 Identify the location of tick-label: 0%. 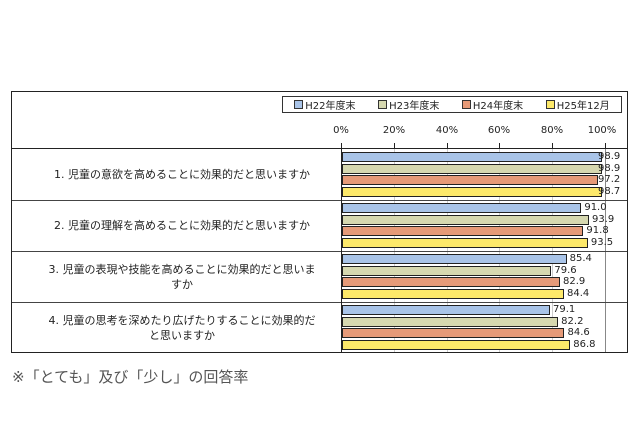
(341, 130).